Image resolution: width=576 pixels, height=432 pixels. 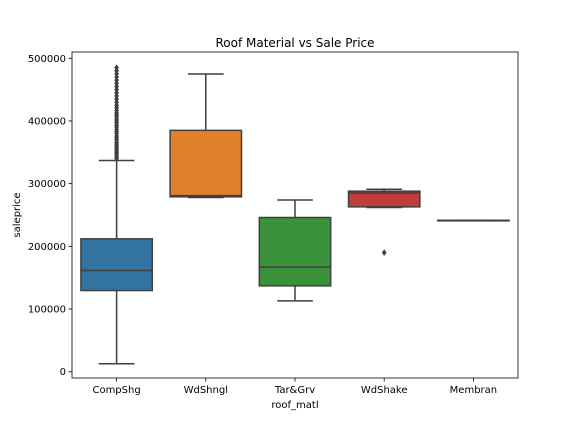 I want to click on box-wdshake, so click(x=384, y=222).